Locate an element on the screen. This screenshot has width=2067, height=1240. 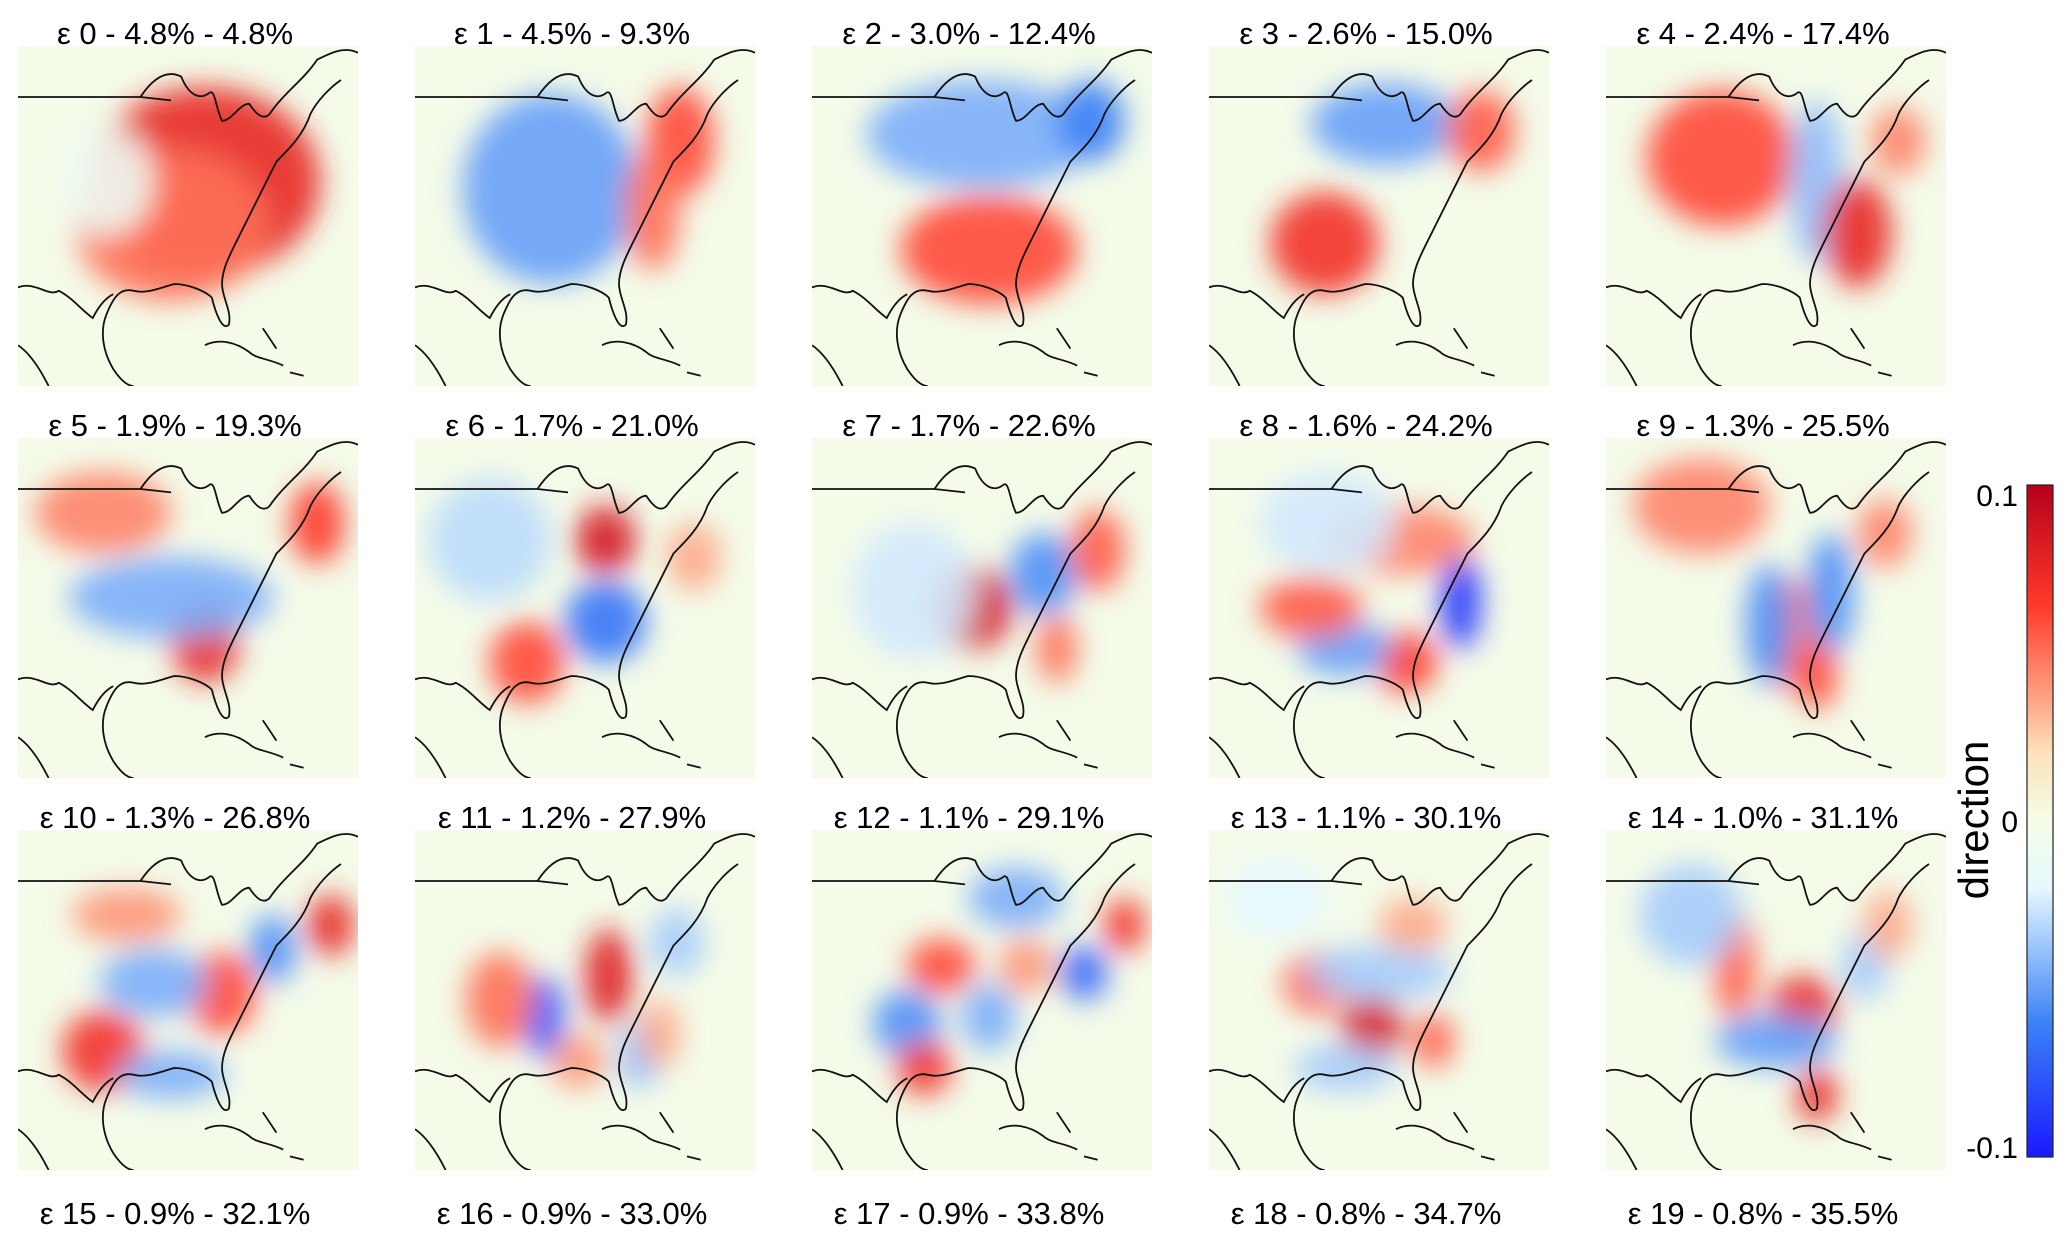
panel-title: ε 3 - 2.6% - 15.0% is located at coordinates (1365, 33).